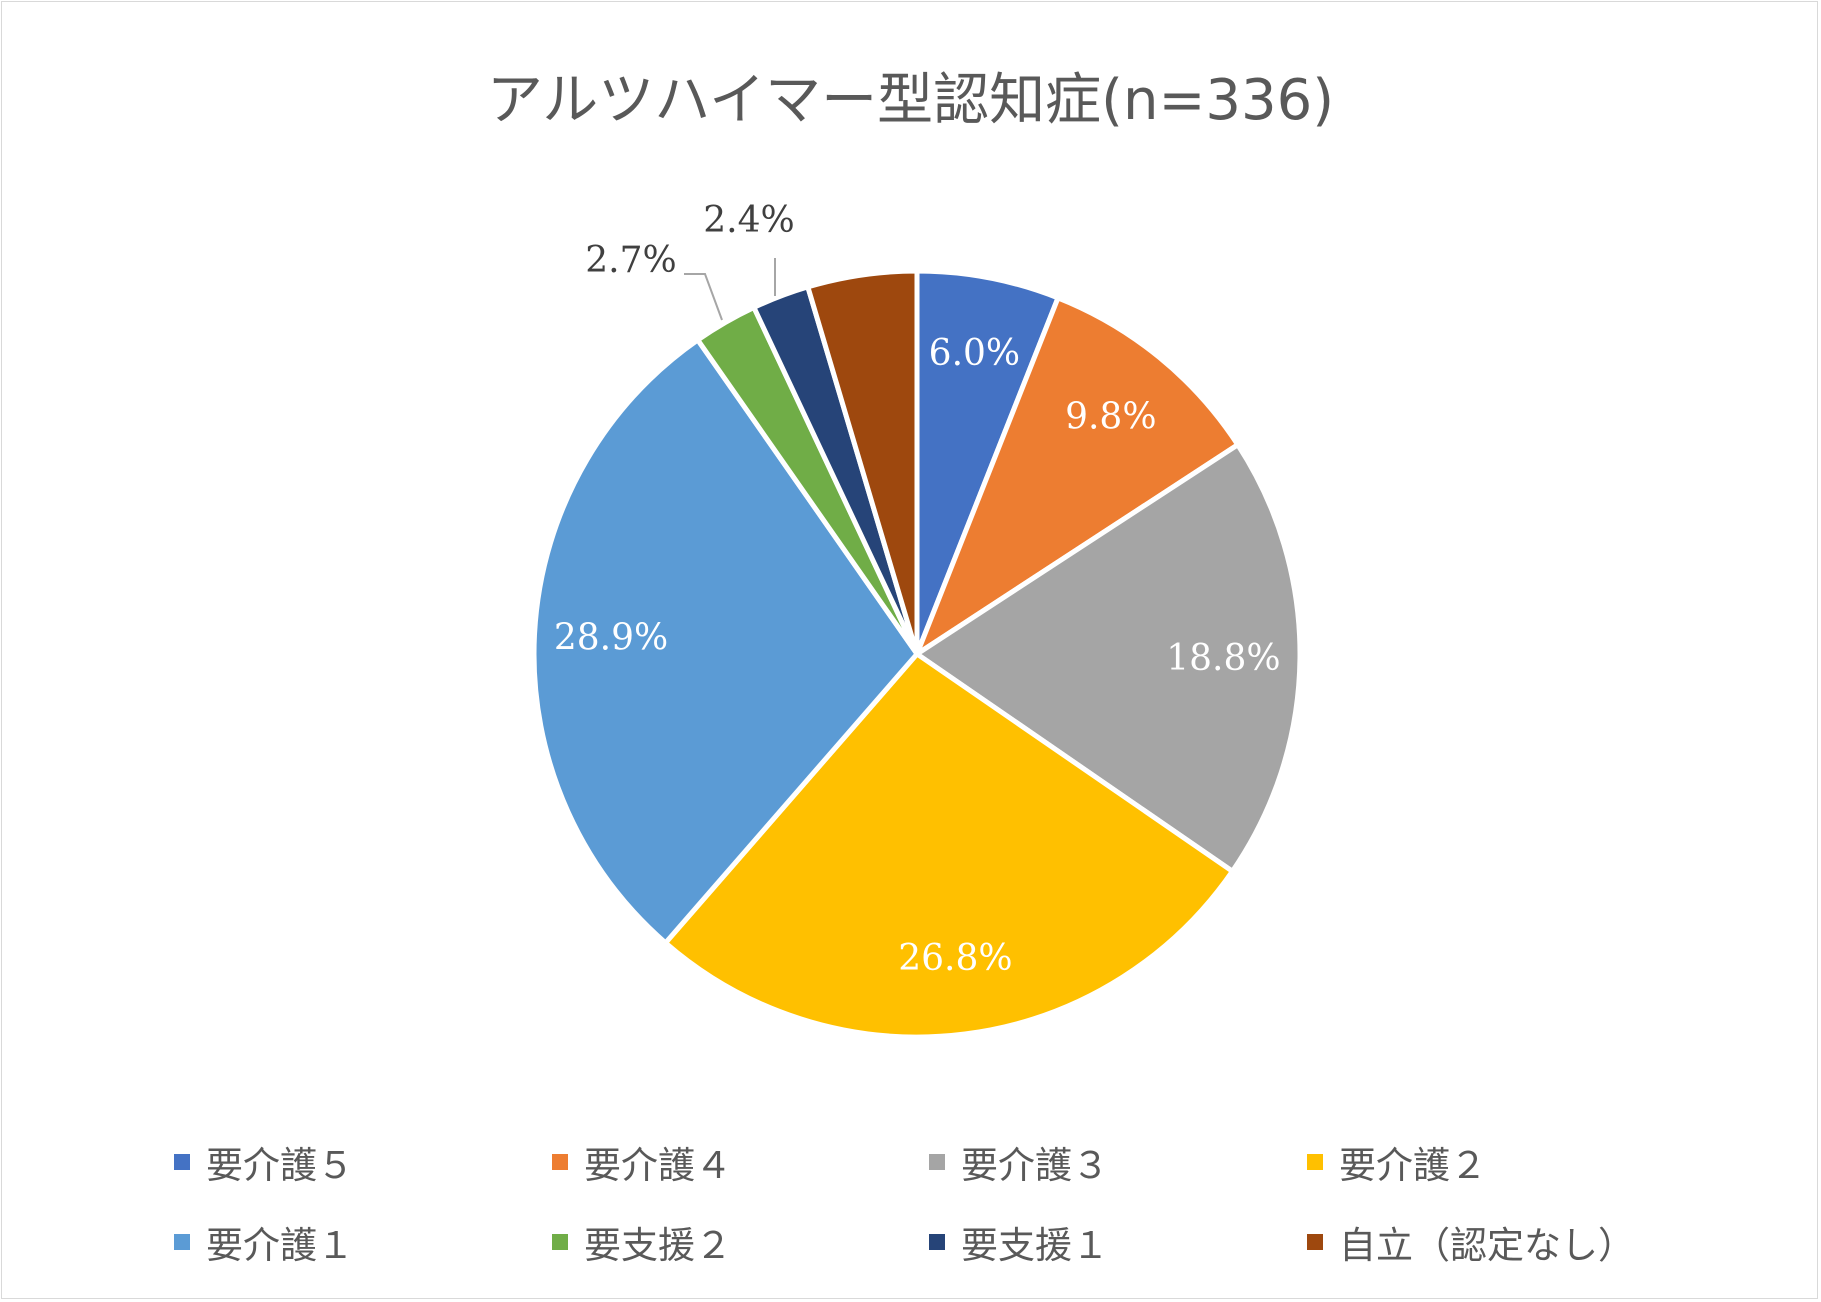 This screenshot has height=1302, width=1821. I want to click on data-label: 2.4%, so click(748, 220).